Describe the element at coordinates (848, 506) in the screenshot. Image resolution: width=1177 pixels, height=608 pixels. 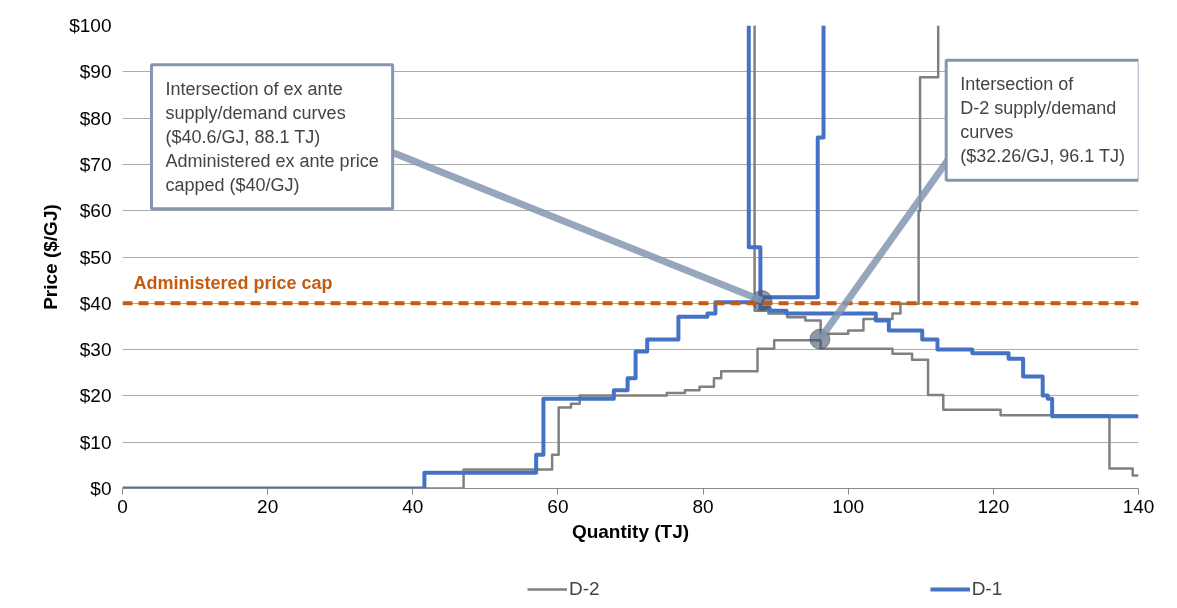
I see `x-tick-label: 100` at that location.